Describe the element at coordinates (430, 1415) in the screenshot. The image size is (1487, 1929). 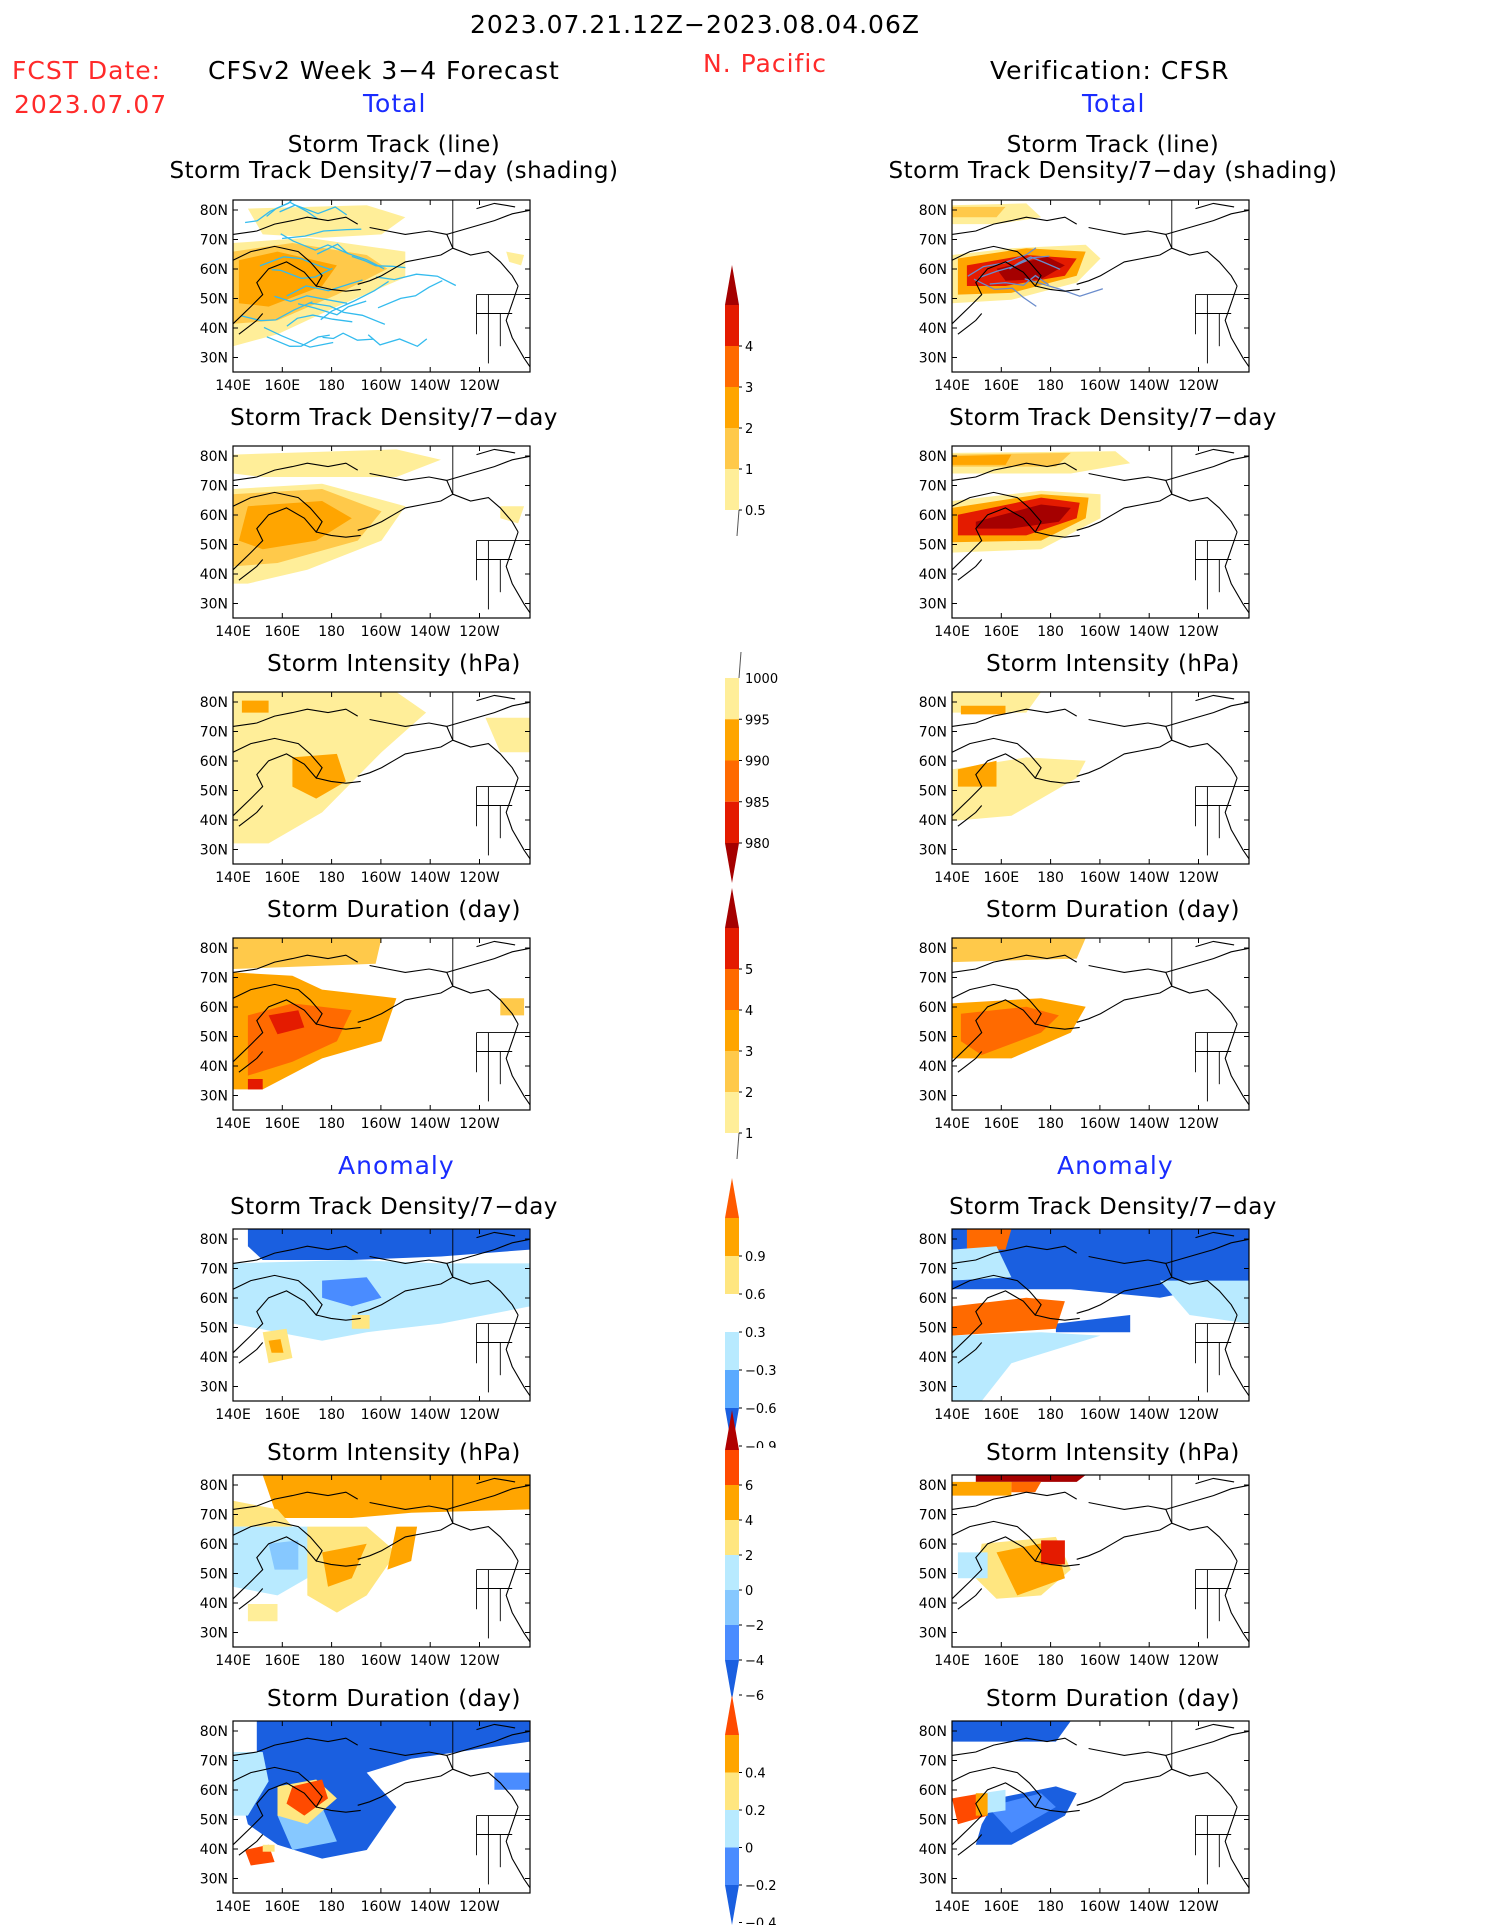
I see `lon-tick-label: 140W` at that location.